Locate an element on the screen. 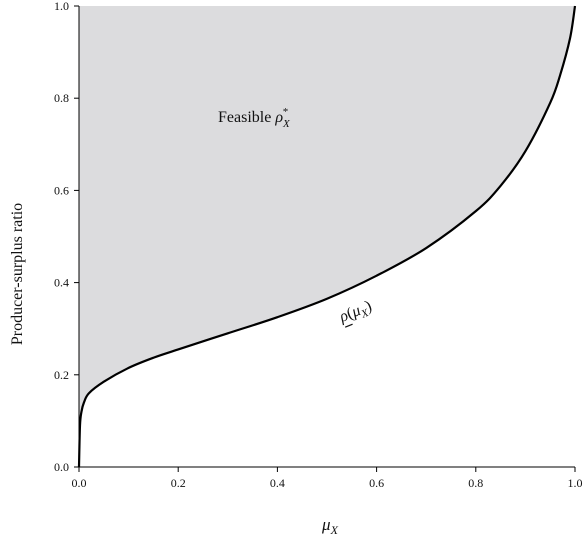 The image size is (584, 539). svg-text: ρ(μX) is located at coordinates (355, 313).